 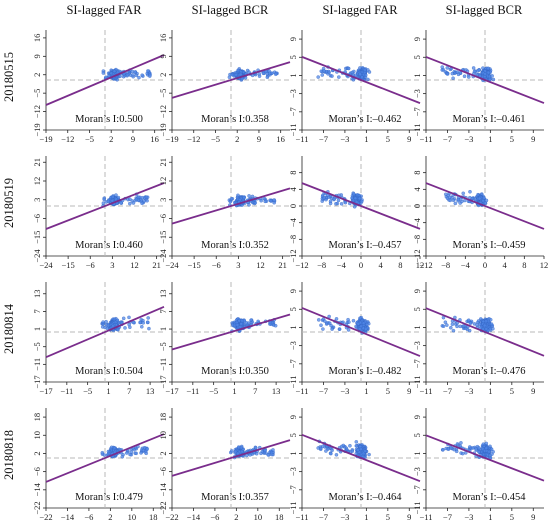 What do you see at coordinates (37, 346) in the screenshot?
I see `y-tick-label: −5` at bounding box center [37, 346].